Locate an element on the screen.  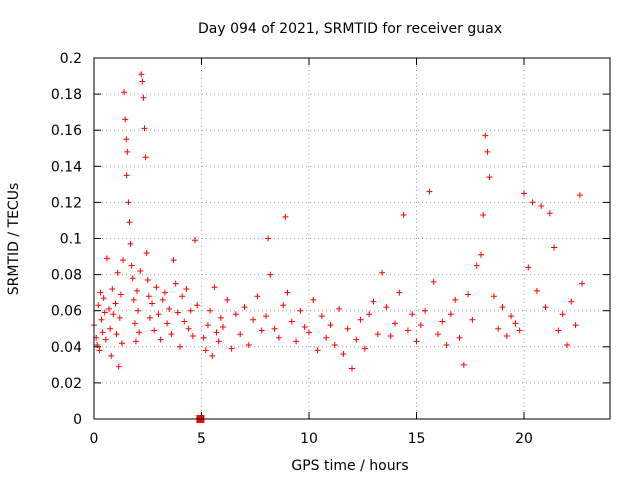
x-tick-label: 15 is located at coordinates (417, 439).